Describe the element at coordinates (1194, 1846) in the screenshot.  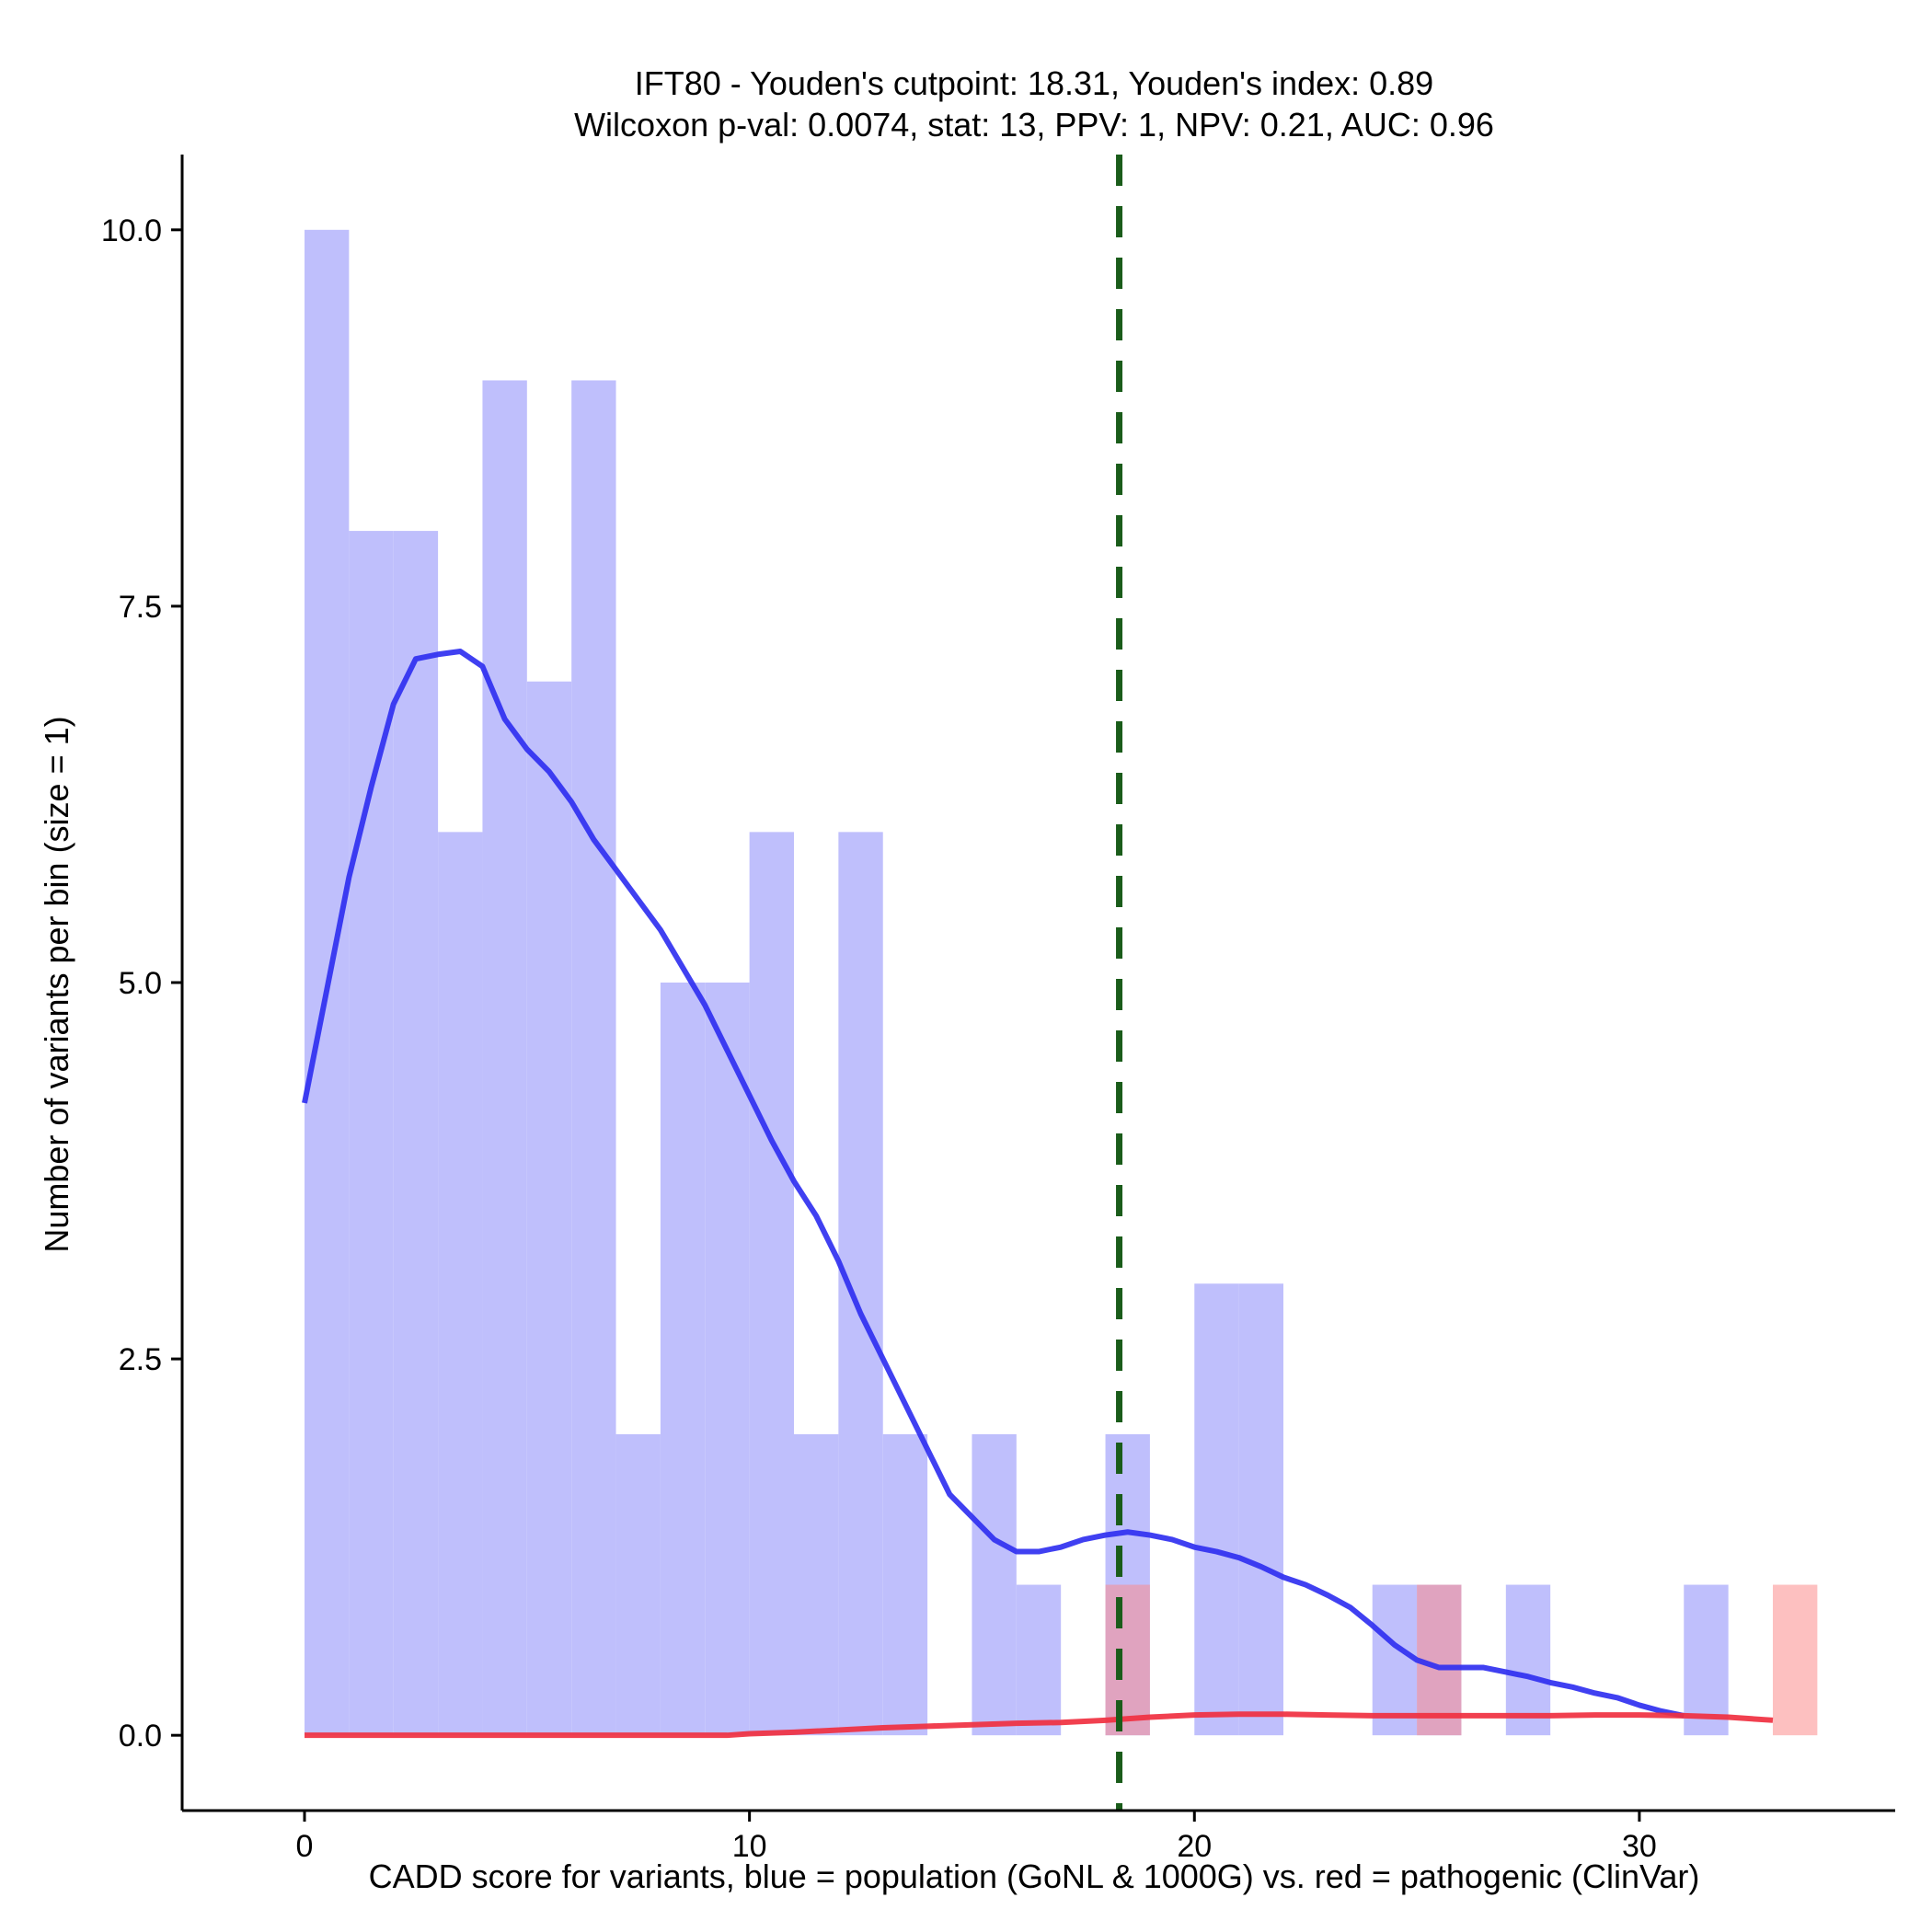
I see `x-tick-label-20: 20` at that location.